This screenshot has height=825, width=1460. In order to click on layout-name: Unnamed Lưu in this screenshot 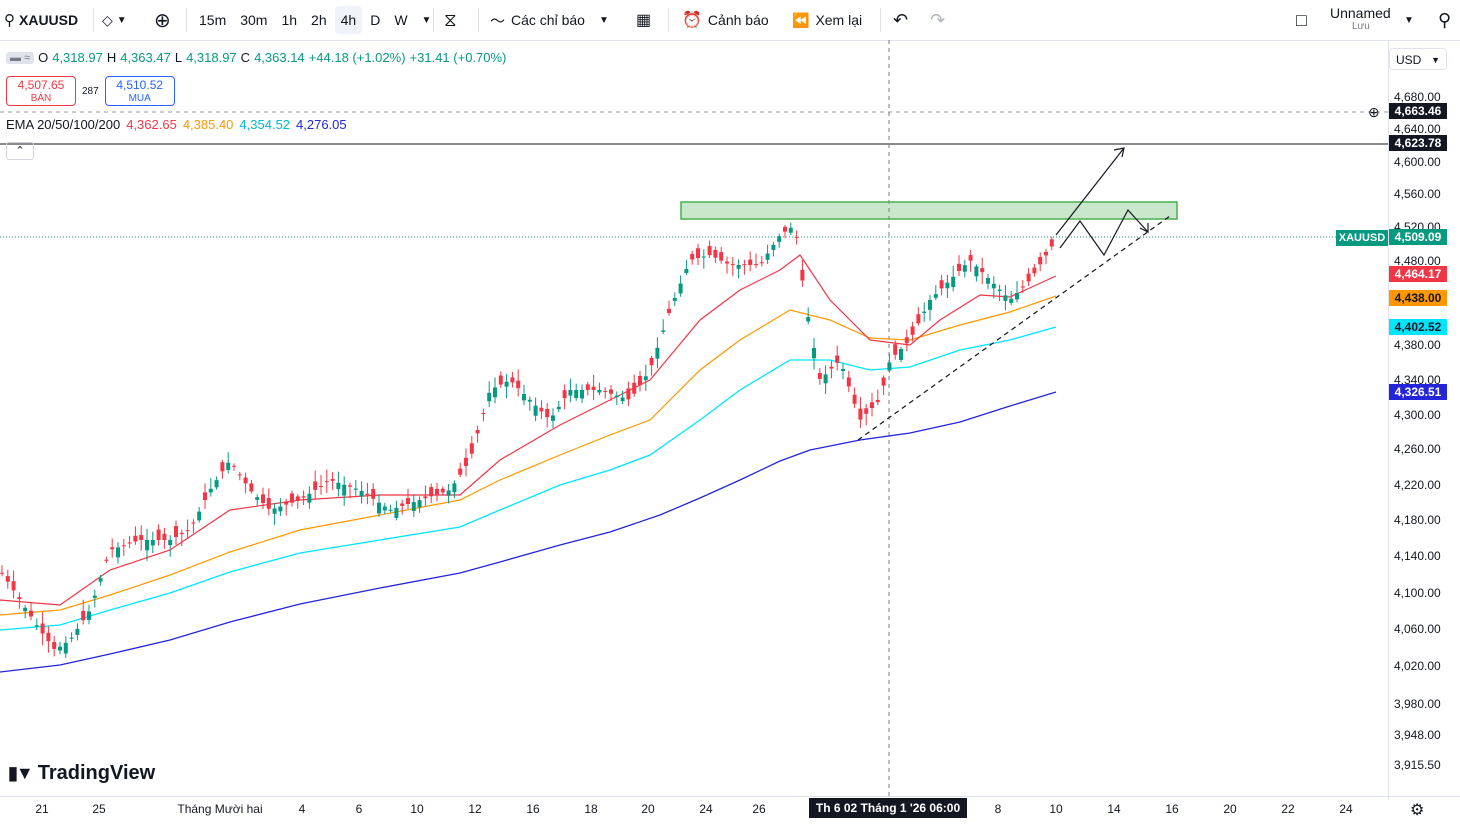, I will do `click(1360, 20)`.